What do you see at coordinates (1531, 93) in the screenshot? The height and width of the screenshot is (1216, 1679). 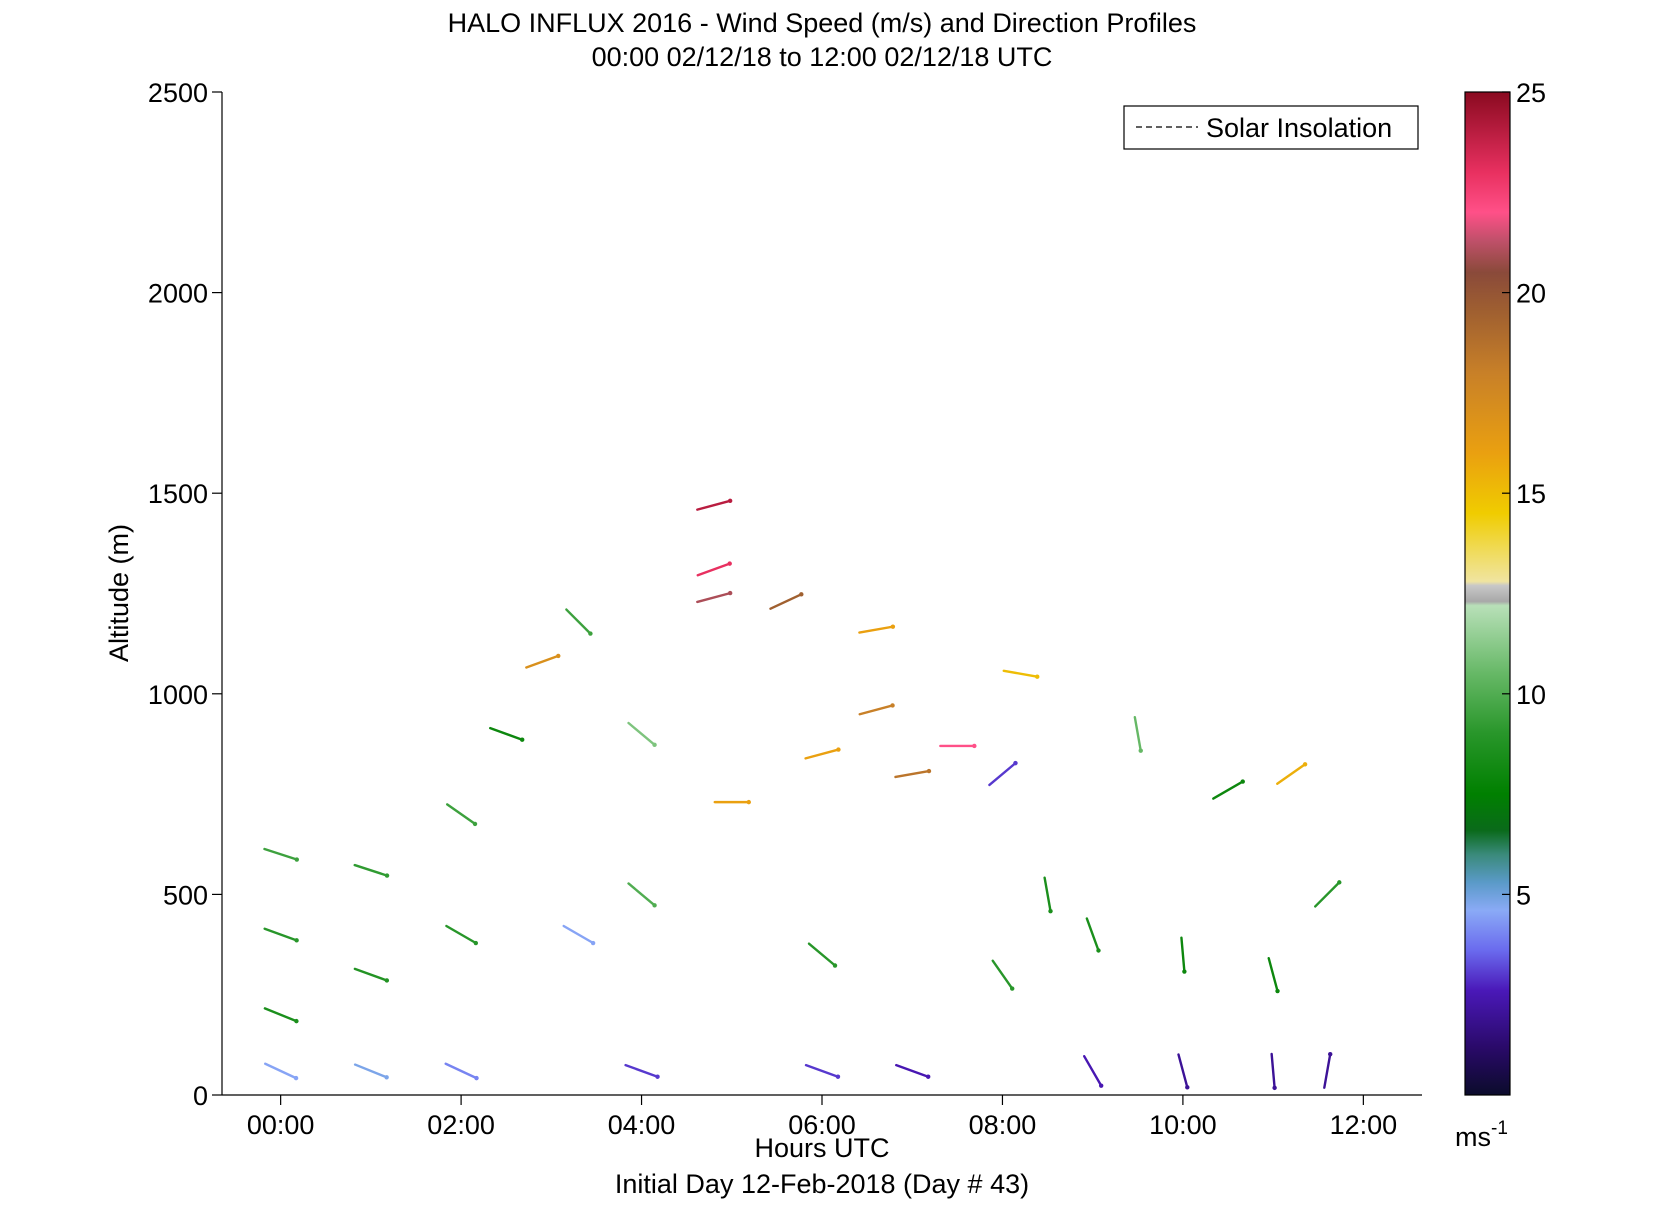 I see `colorbar-tick-label: 25` at bounding box center [1531, 93].